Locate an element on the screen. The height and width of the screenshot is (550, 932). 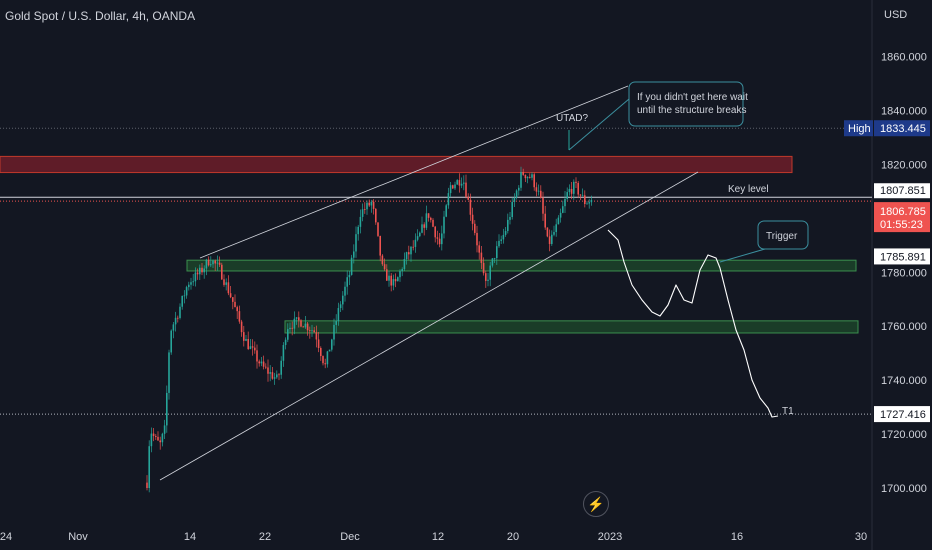
callout-box is located at coordinates (686, 104).